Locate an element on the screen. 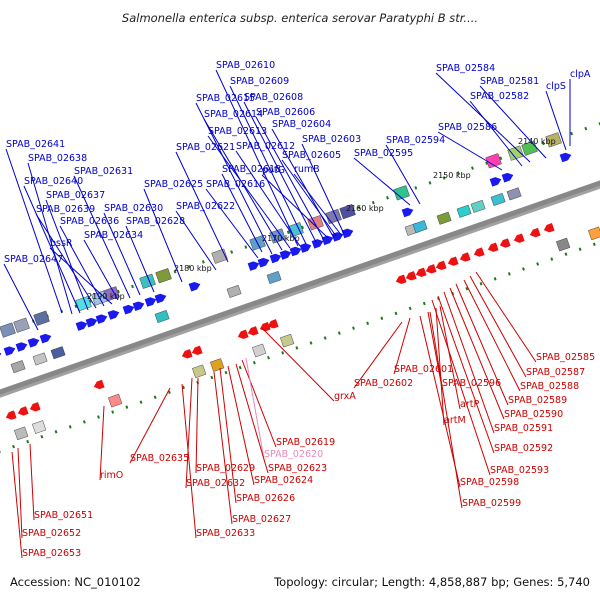 Image resolution: width=600 pixels, height=600 pixels. feature-tile-mid-12-shape is located at coordinates (514, 194).